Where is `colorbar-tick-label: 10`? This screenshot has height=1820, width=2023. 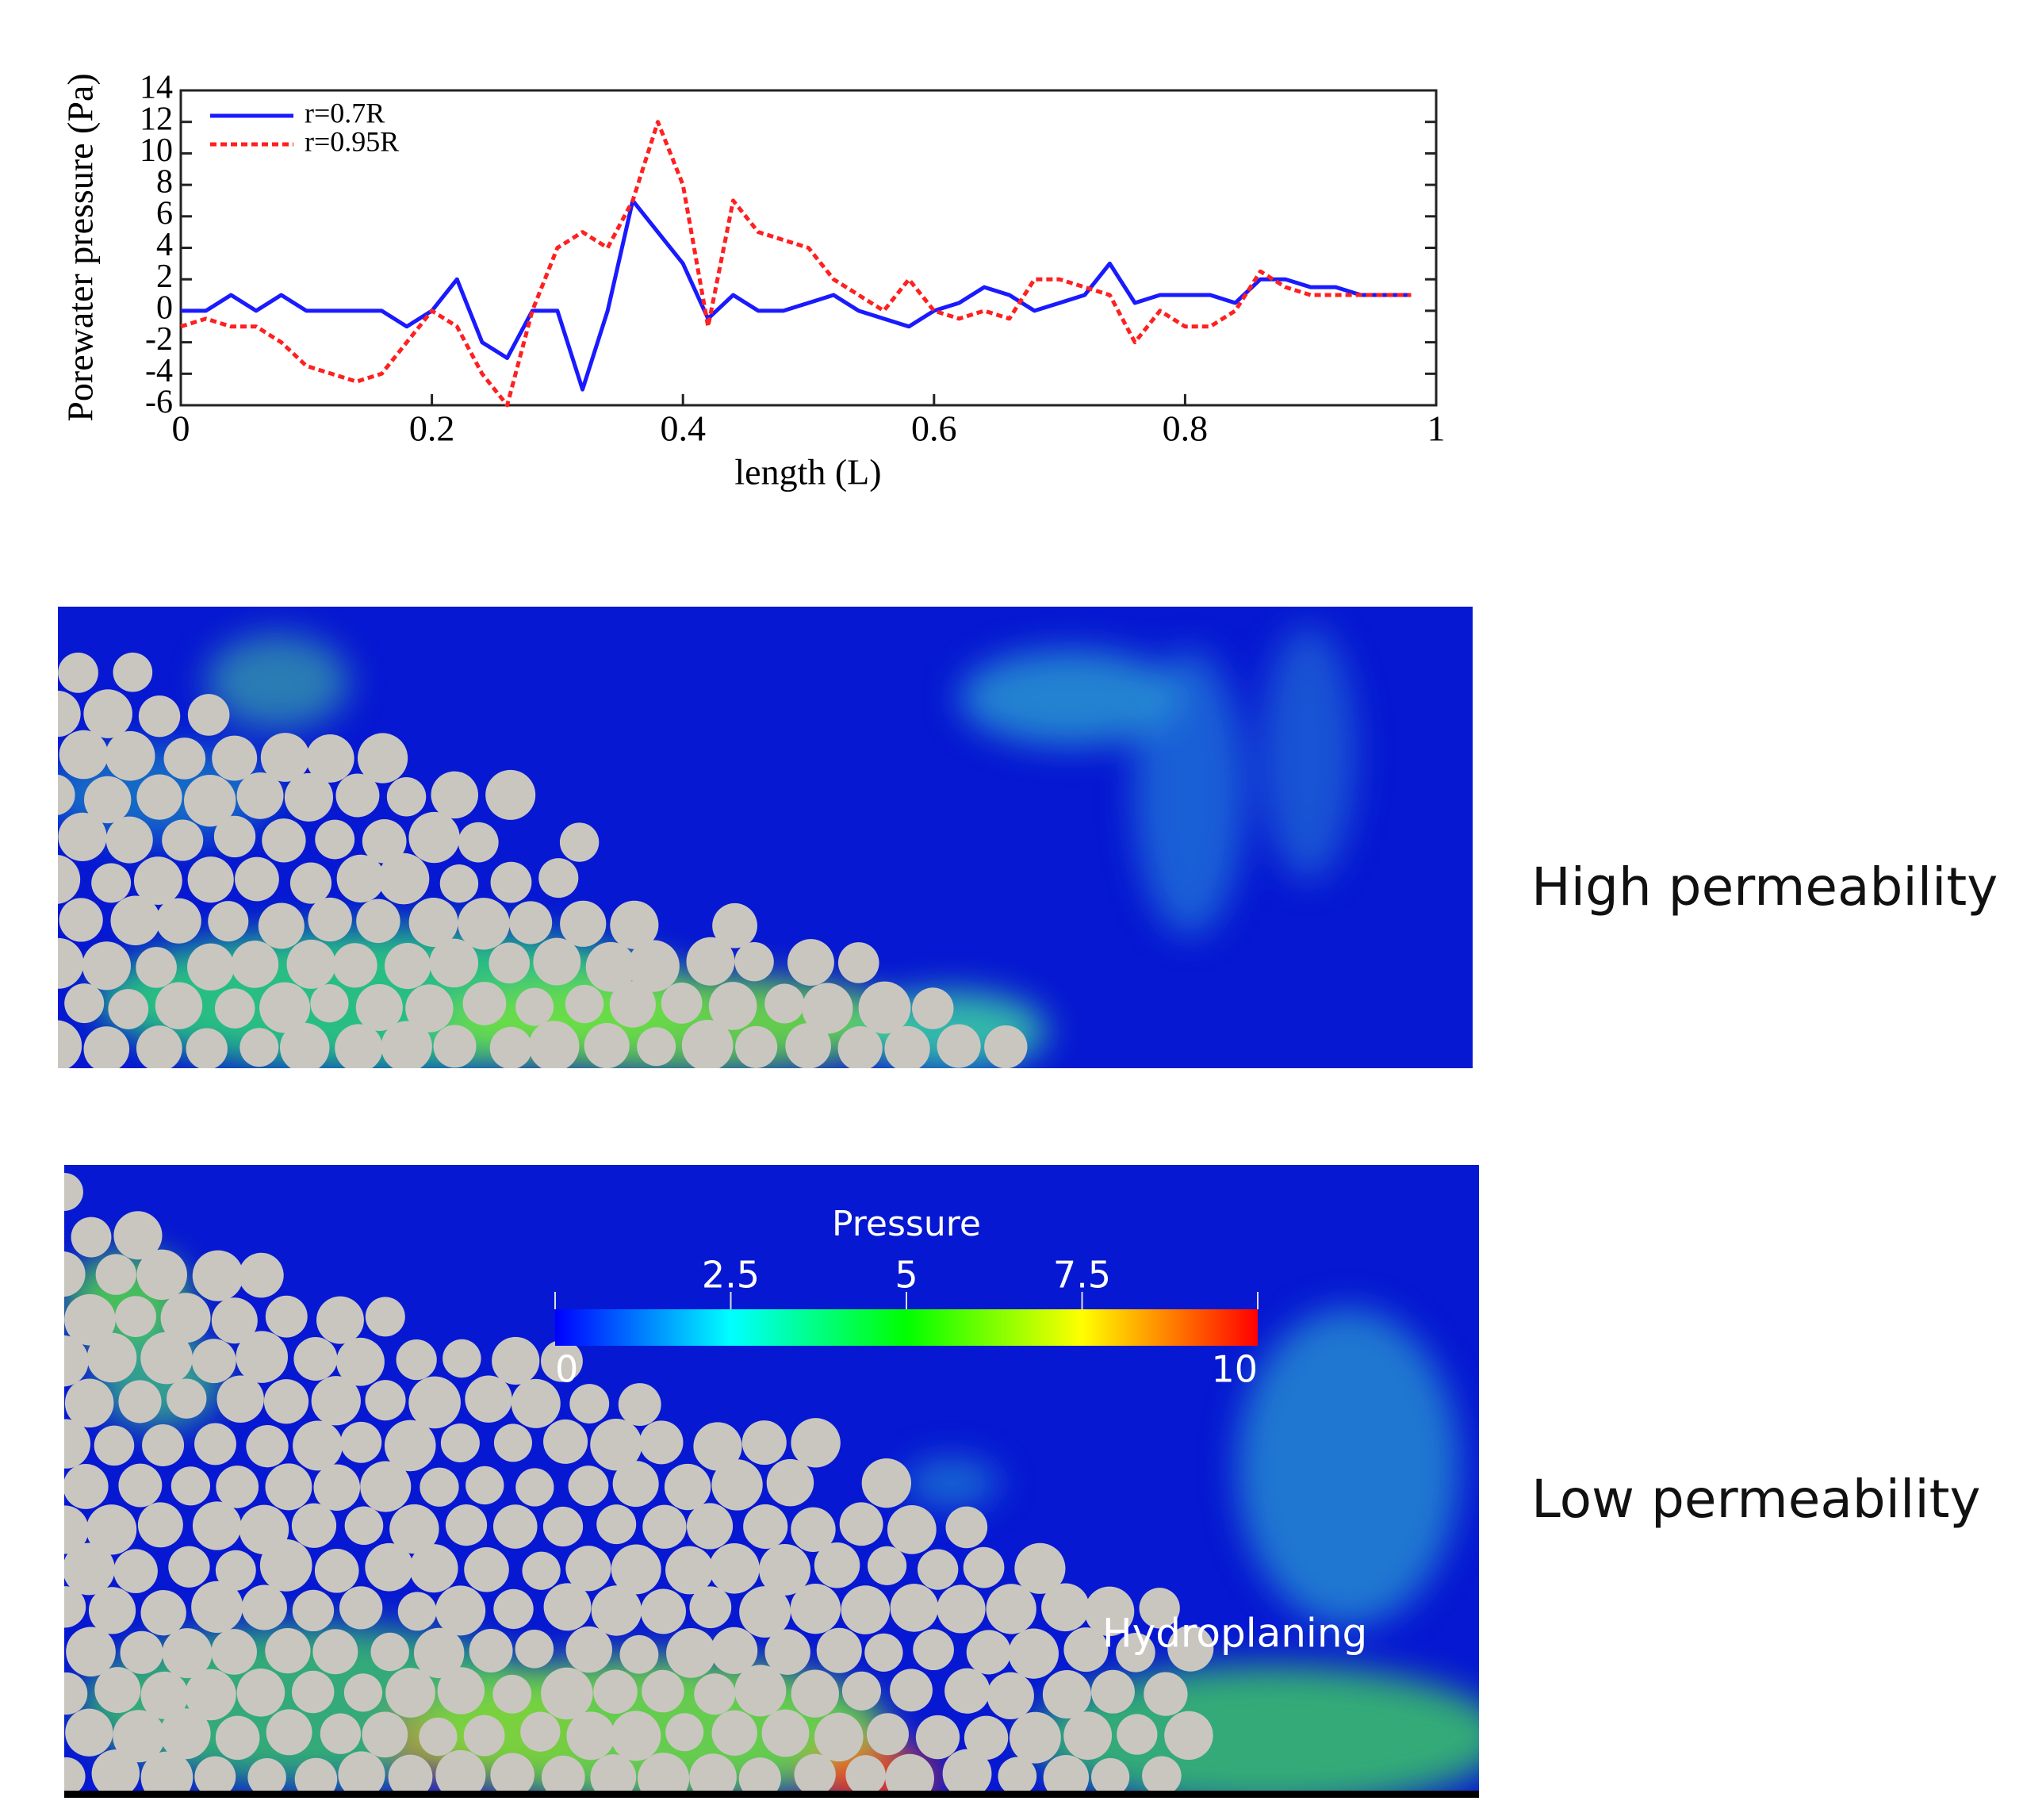 colorbar-tick-label: 10 is located at coordinates (1234, 1369).